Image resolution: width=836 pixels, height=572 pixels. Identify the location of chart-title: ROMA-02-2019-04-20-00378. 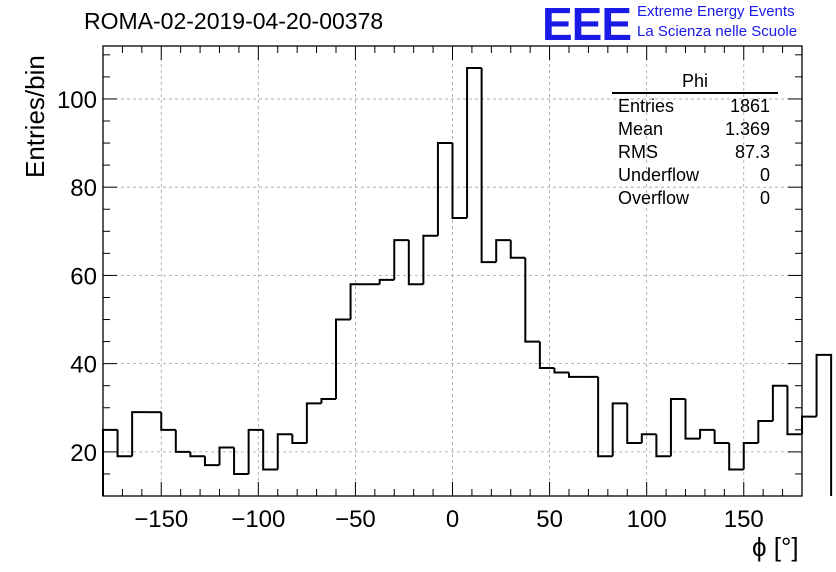
(234, 21).